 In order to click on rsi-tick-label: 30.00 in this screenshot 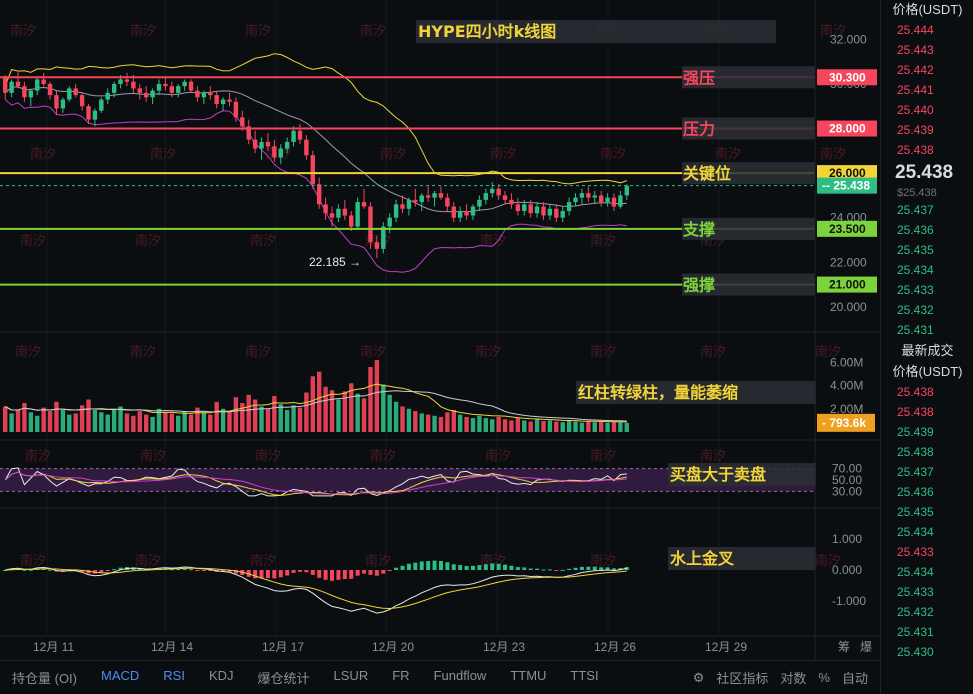, I will do `click(847, 491)`.